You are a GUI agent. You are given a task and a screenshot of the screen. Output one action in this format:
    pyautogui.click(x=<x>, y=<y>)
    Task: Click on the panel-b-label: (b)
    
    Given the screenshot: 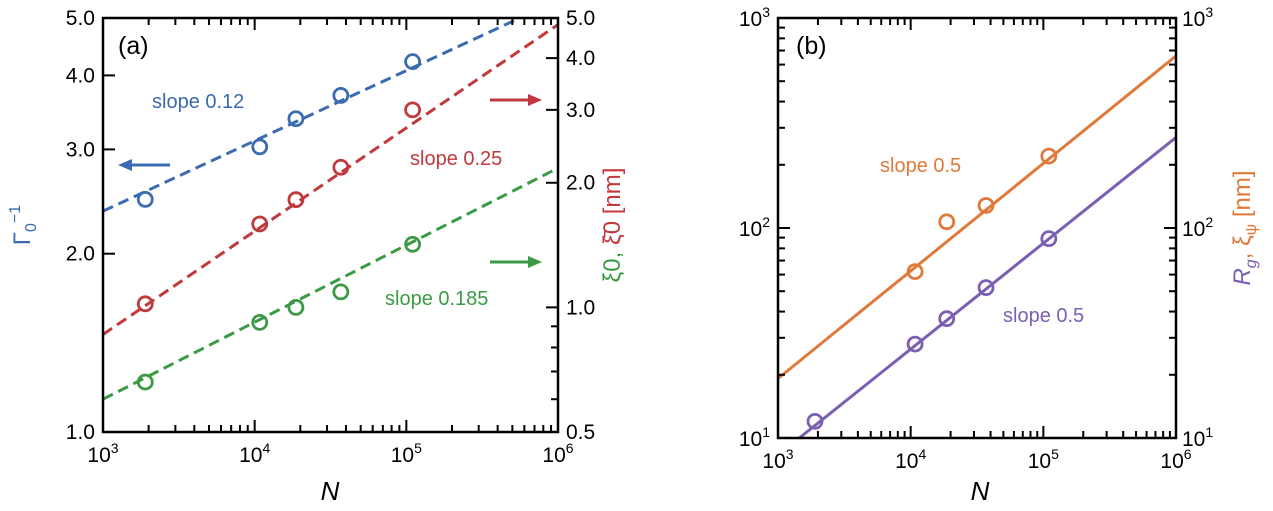 What is the action you would take?
    pyautogui.click(x=811, y=46)
    